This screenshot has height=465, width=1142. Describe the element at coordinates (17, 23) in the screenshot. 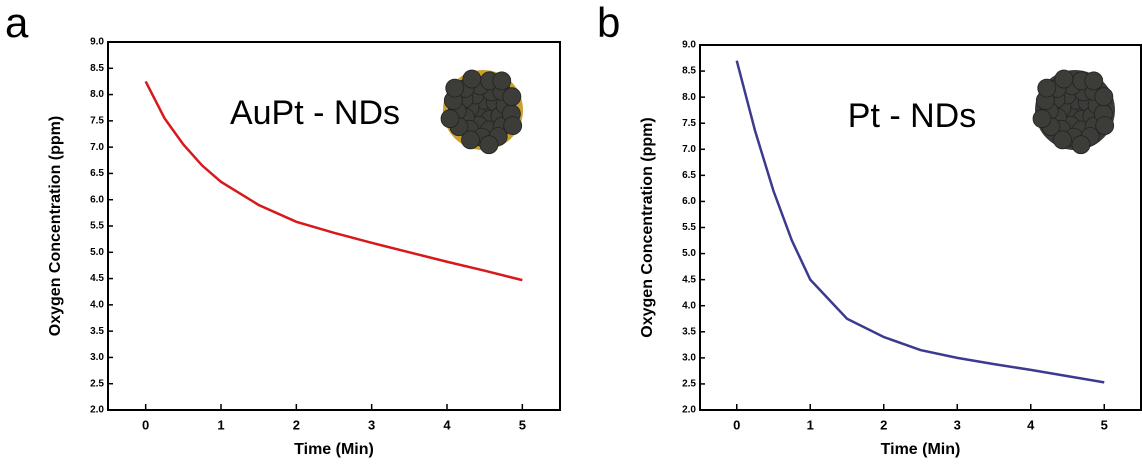

I see `panel-label: a` at that location.